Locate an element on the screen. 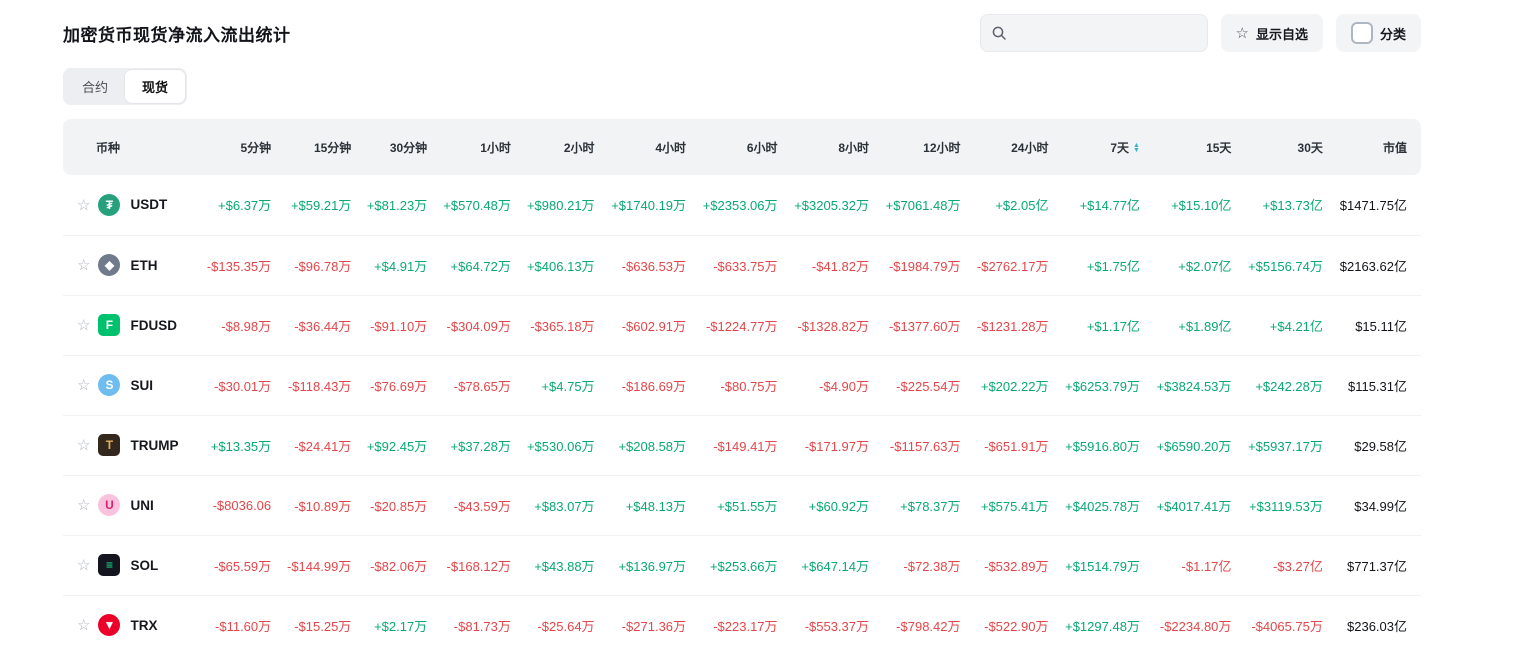 The width and height of the screenshot is (1535, 653). market-cap-cell: $15.11亿 is located at coordinates (1374, 325).